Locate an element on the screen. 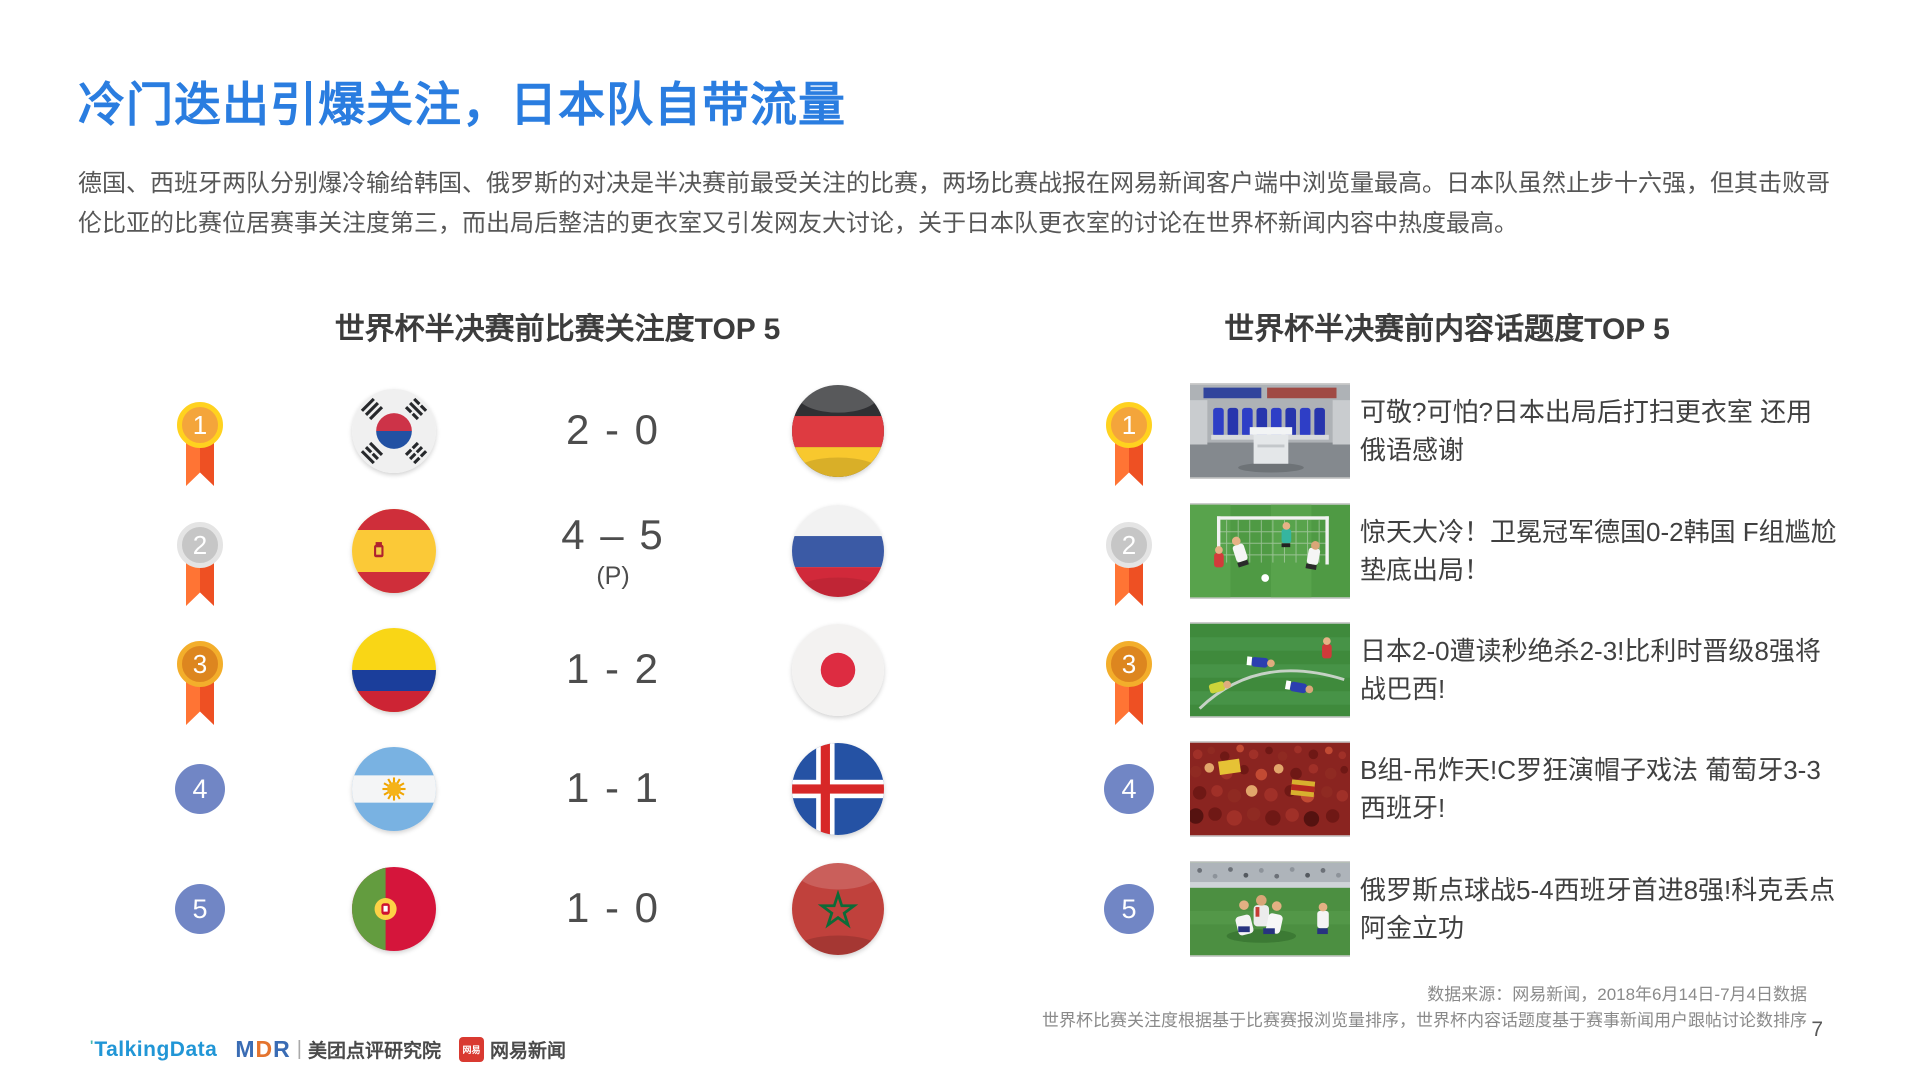 The height and width of the screenshot is (1080, 1921). netease-news-logo: 网易 网易新闻 is located at coordinates (512, 1049).